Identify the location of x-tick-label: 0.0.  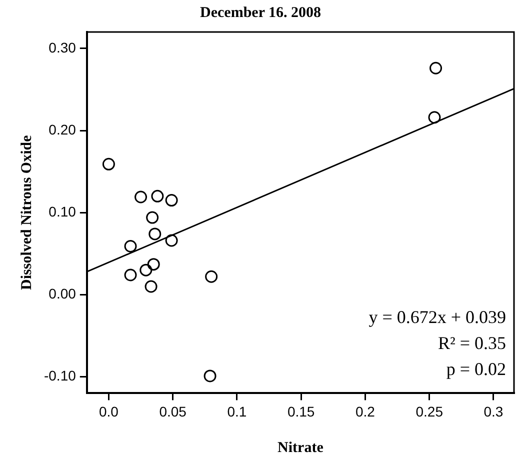
(108, 411).